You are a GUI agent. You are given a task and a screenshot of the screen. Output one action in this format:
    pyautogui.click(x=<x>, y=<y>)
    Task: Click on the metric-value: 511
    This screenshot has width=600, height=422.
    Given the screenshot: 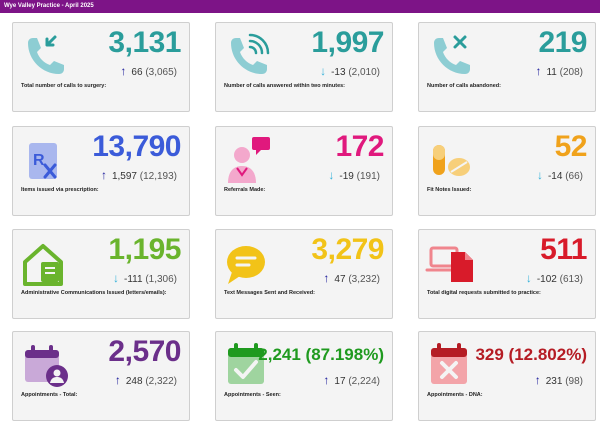 What is the action you would take?
    pyautogui.click(x=563, y=249)
    